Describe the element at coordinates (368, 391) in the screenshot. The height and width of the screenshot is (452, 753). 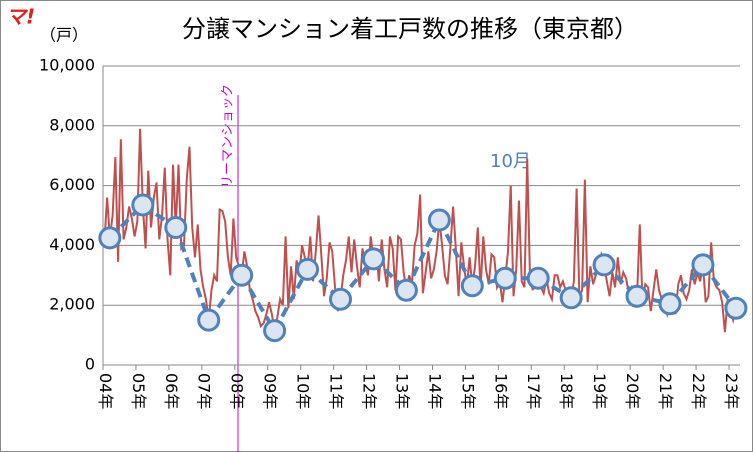
I see `x-tick-label: 12年` at that location.